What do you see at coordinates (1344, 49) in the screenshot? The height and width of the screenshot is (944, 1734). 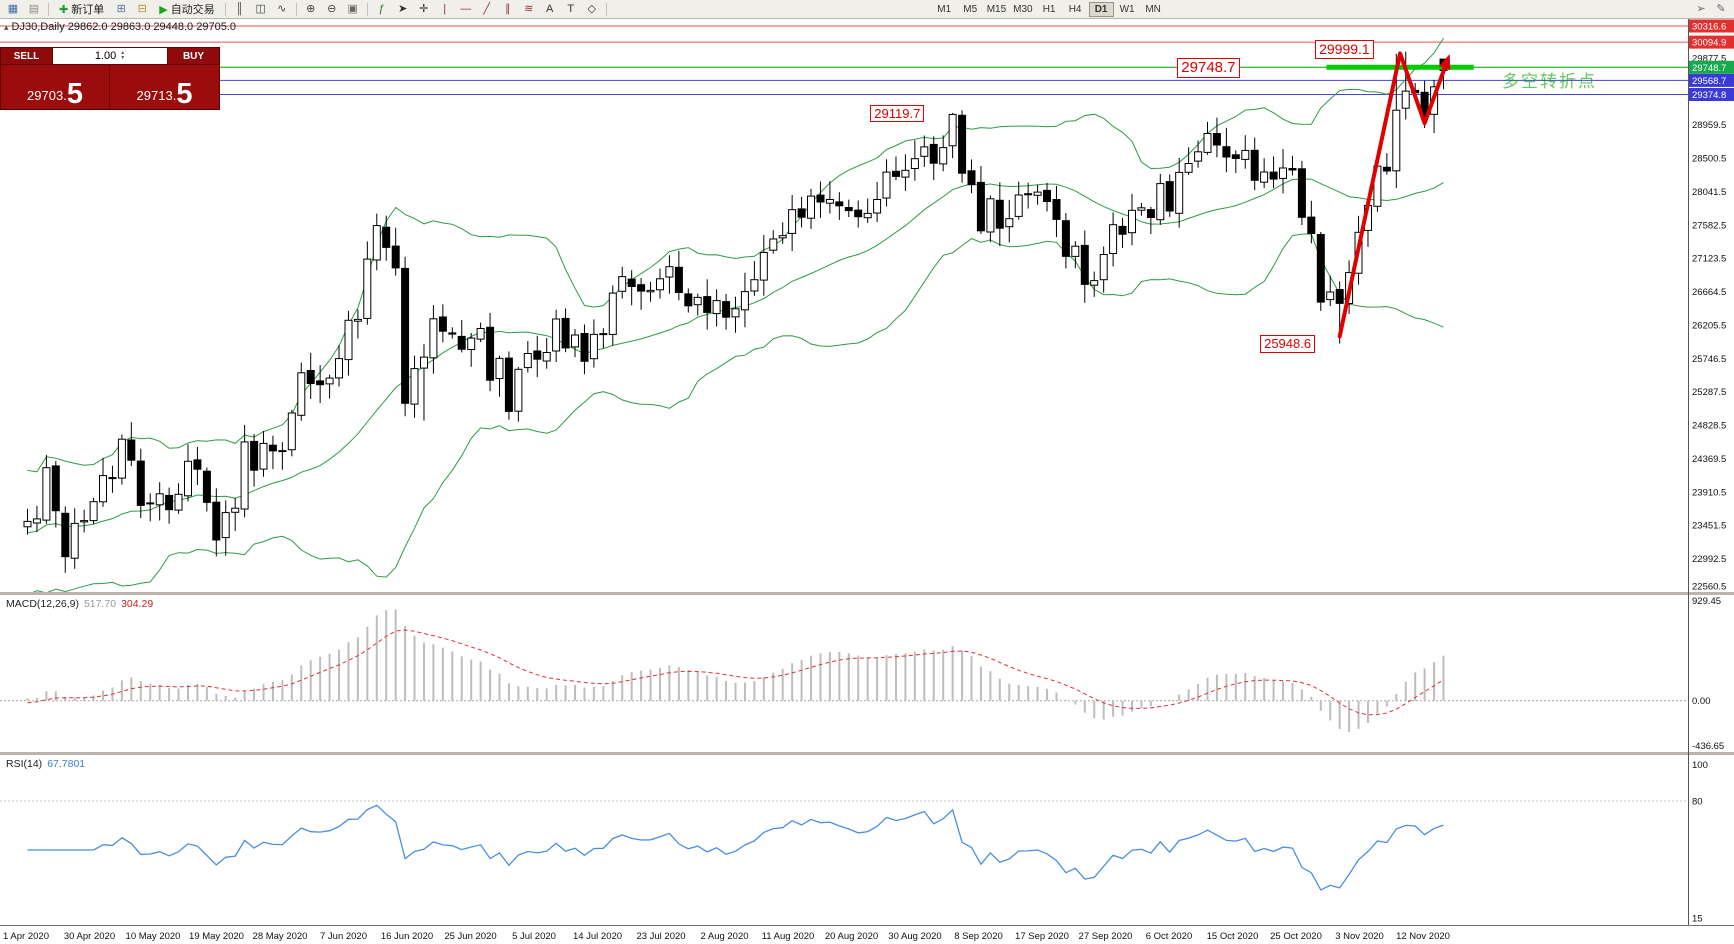 I see `price-callout: 29999.1` at bounding box center [1344, 49].